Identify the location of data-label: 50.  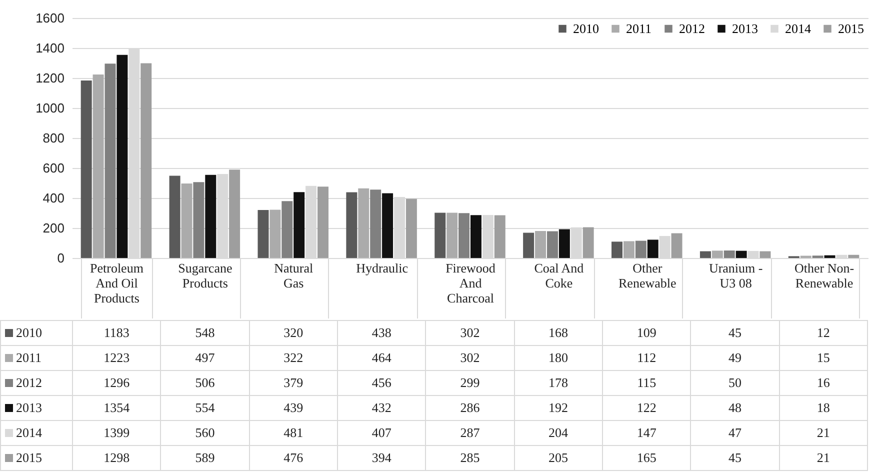
(735, 383).